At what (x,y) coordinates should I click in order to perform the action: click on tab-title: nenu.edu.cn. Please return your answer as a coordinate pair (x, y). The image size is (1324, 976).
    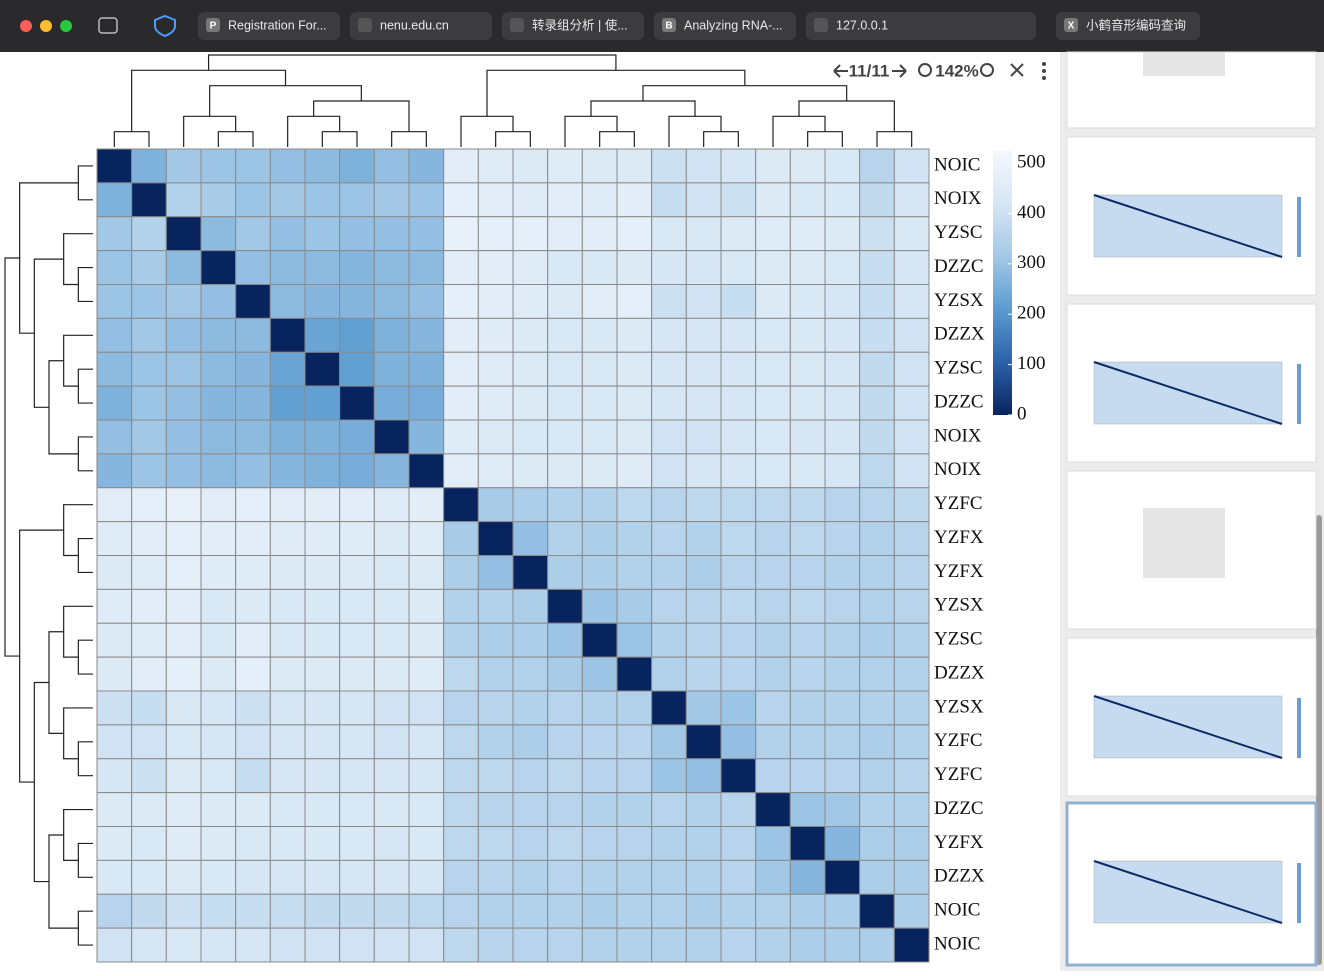
    Looking at the image, I should click on (414, 25).